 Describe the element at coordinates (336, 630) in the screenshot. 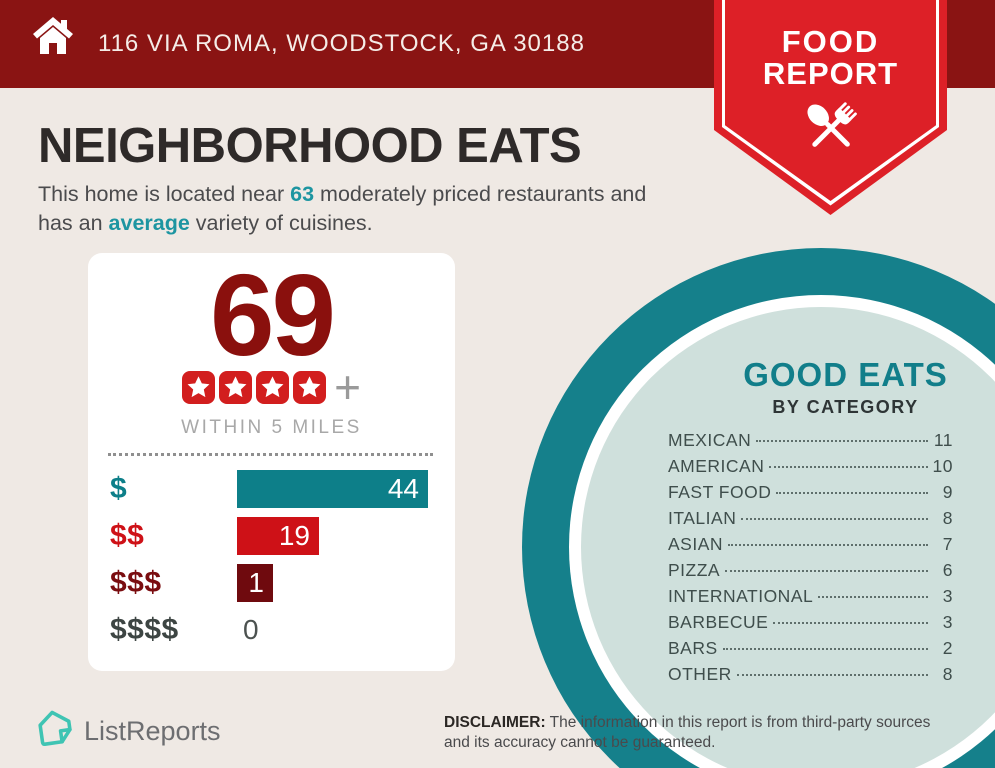

I see `bar-track: 0` at that location.